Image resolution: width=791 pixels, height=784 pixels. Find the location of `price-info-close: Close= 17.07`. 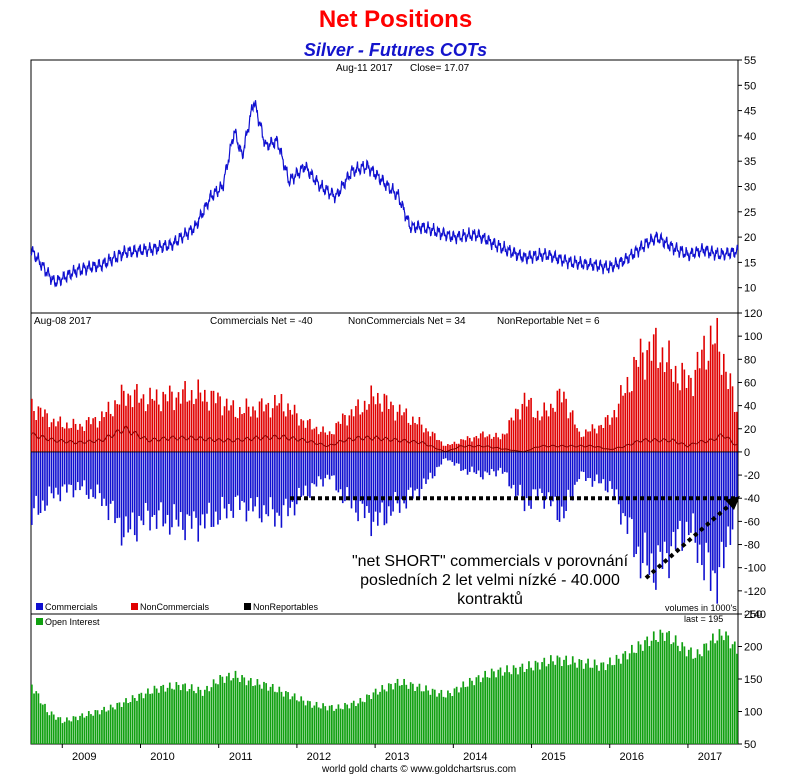

price-info-close: Close= 17.07 is located at coordinates (440, 68).